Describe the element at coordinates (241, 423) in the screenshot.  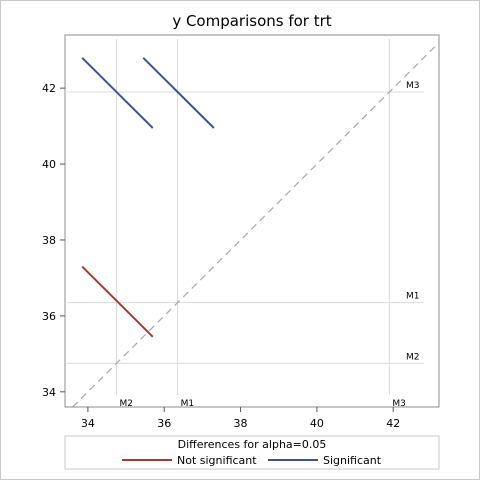
I see `x-tick-label: 38` at that location.